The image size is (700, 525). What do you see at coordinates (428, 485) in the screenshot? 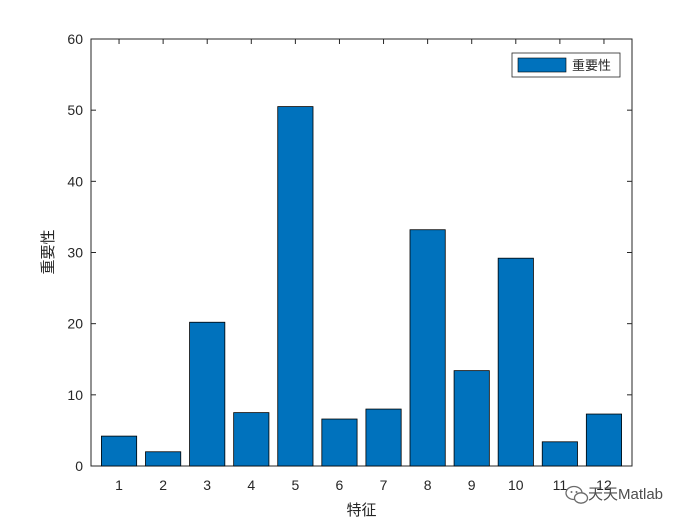
I see `x-tick-label: 8` at bounding box center [428, 485].